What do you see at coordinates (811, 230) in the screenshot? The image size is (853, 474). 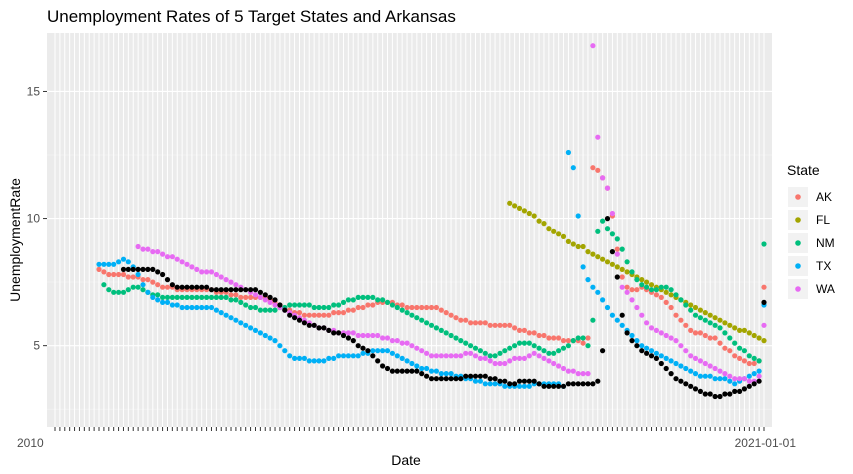 I see `legend: State AK FL NM TX WA` at bounding box center [811, 230].